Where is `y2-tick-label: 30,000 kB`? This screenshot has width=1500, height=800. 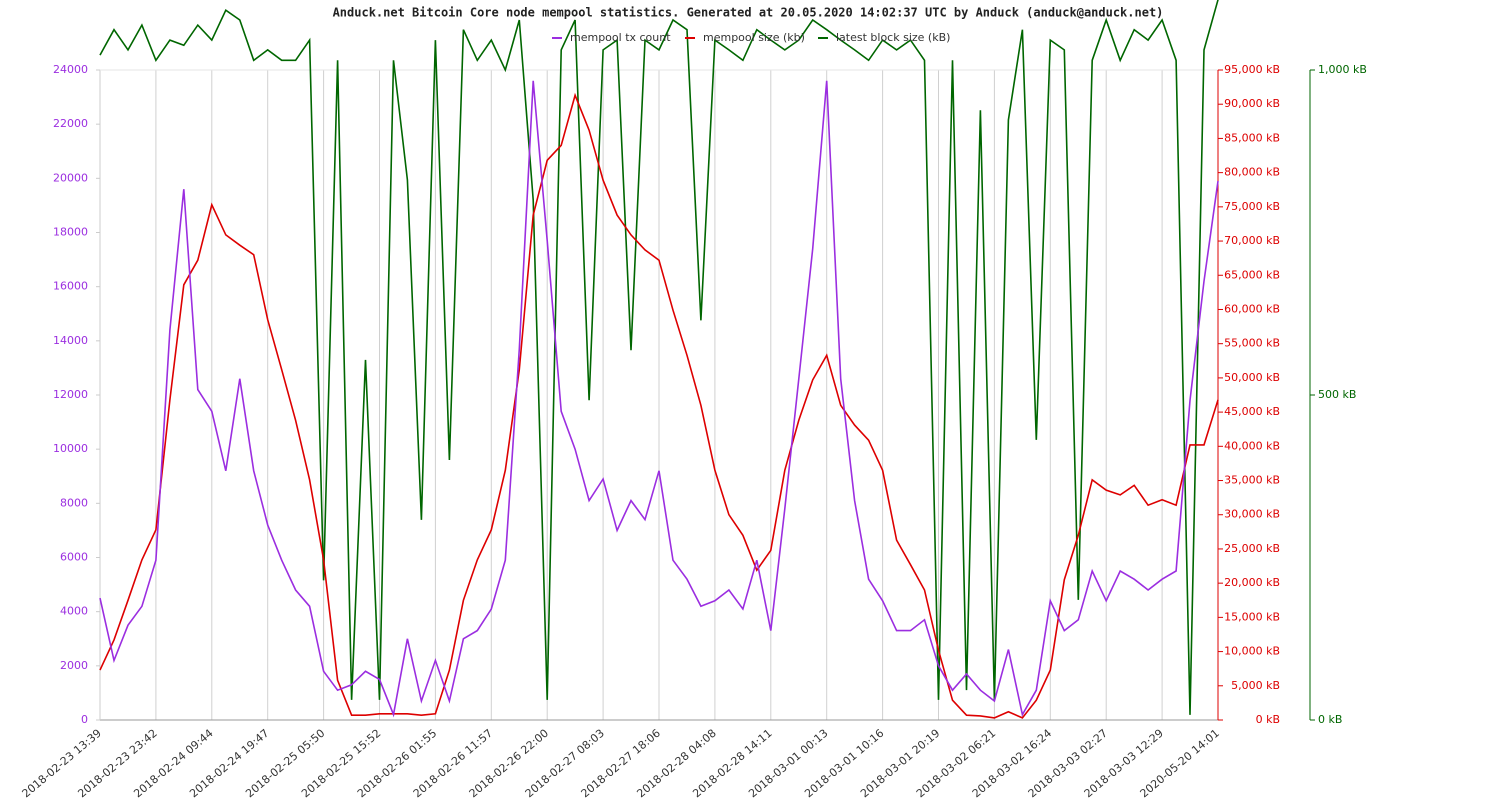
y2-tick-label: 30,000 kB is located at coordinates (1252, 514).